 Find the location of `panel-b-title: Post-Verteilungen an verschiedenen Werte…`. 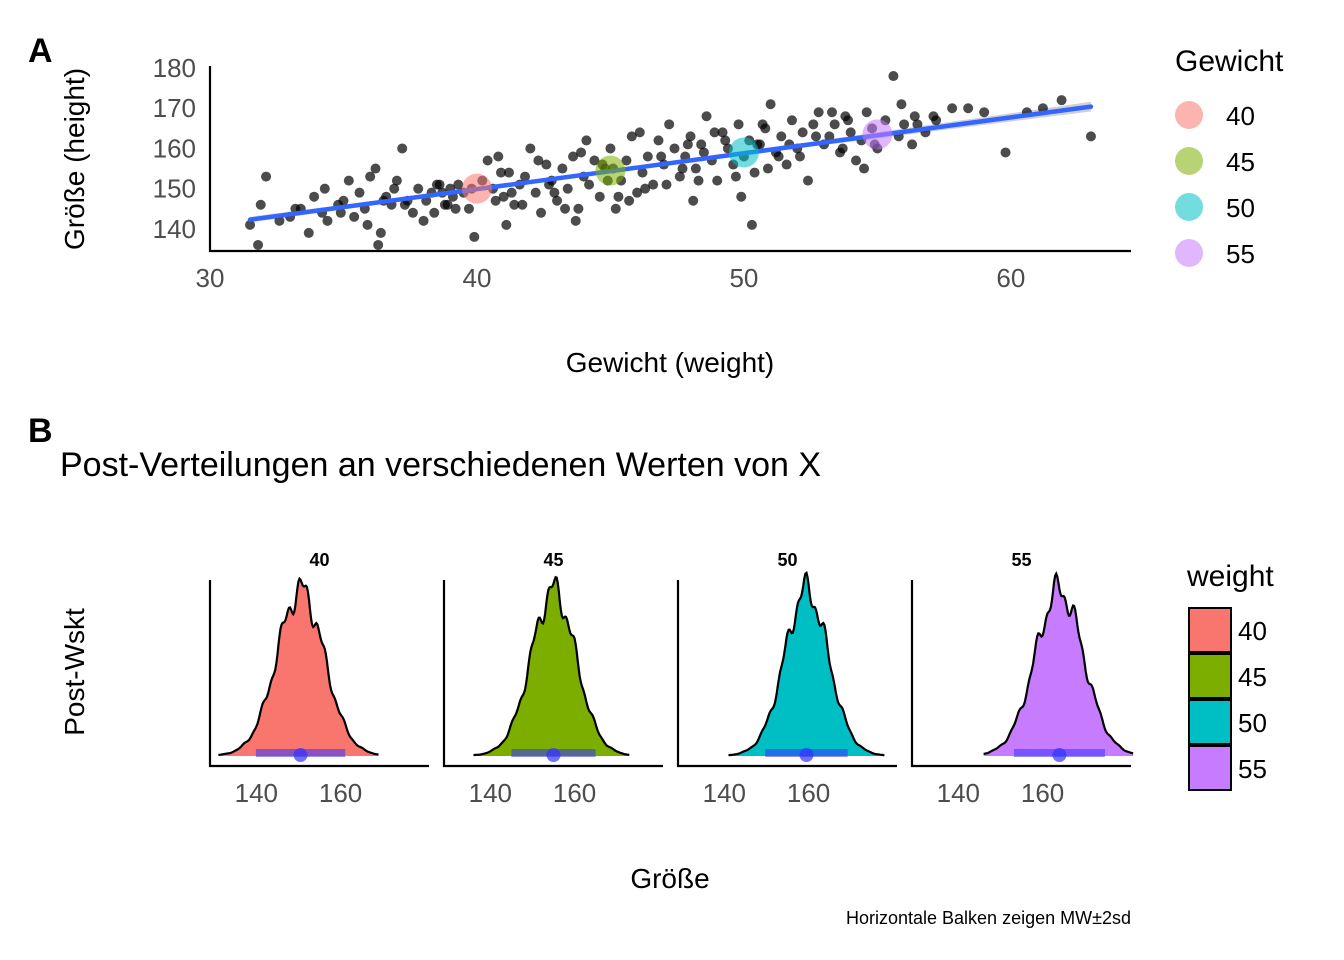

panel-b-title: Post-Verteilungen an verschiedenen Werte… is located at coordinates (440, 465).